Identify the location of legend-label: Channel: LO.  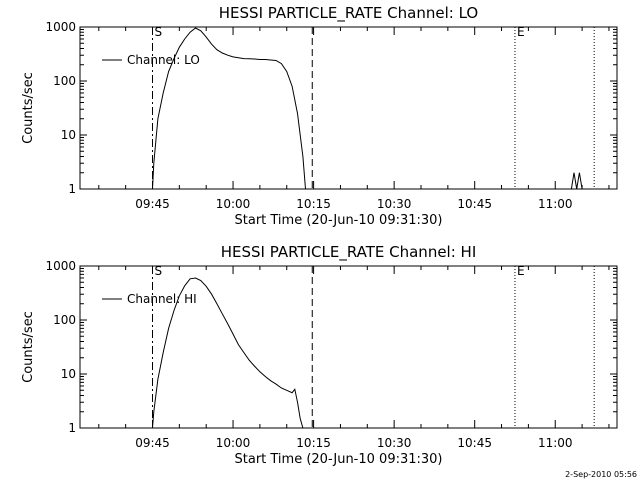
(163, 60).